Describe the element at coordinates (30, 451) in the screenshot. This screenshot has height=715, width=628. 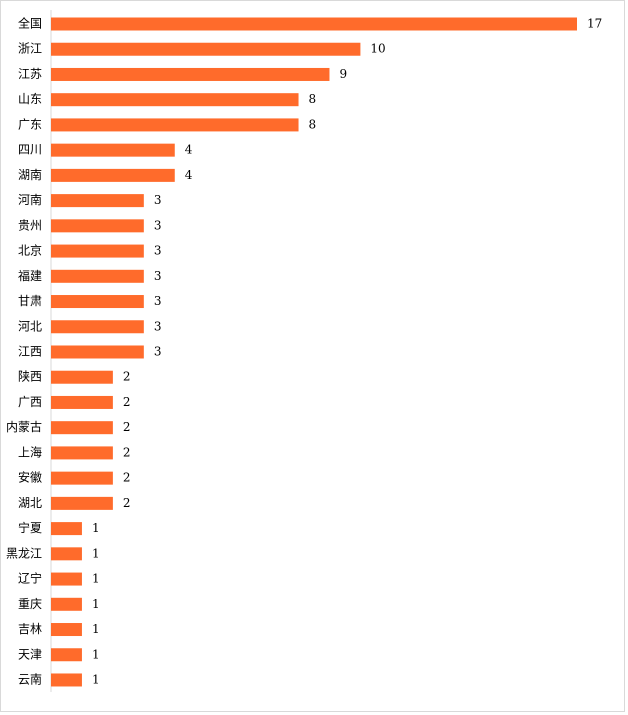
I see `y-tick-label: 上海` at that location.